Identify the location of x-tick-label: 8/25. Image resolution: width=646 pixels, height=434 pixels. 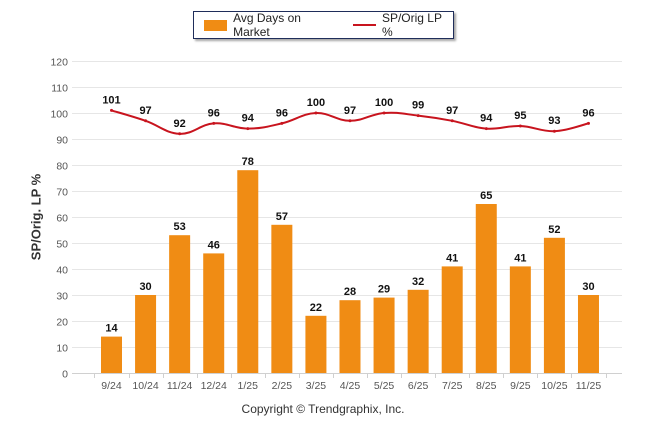
(486, 386).